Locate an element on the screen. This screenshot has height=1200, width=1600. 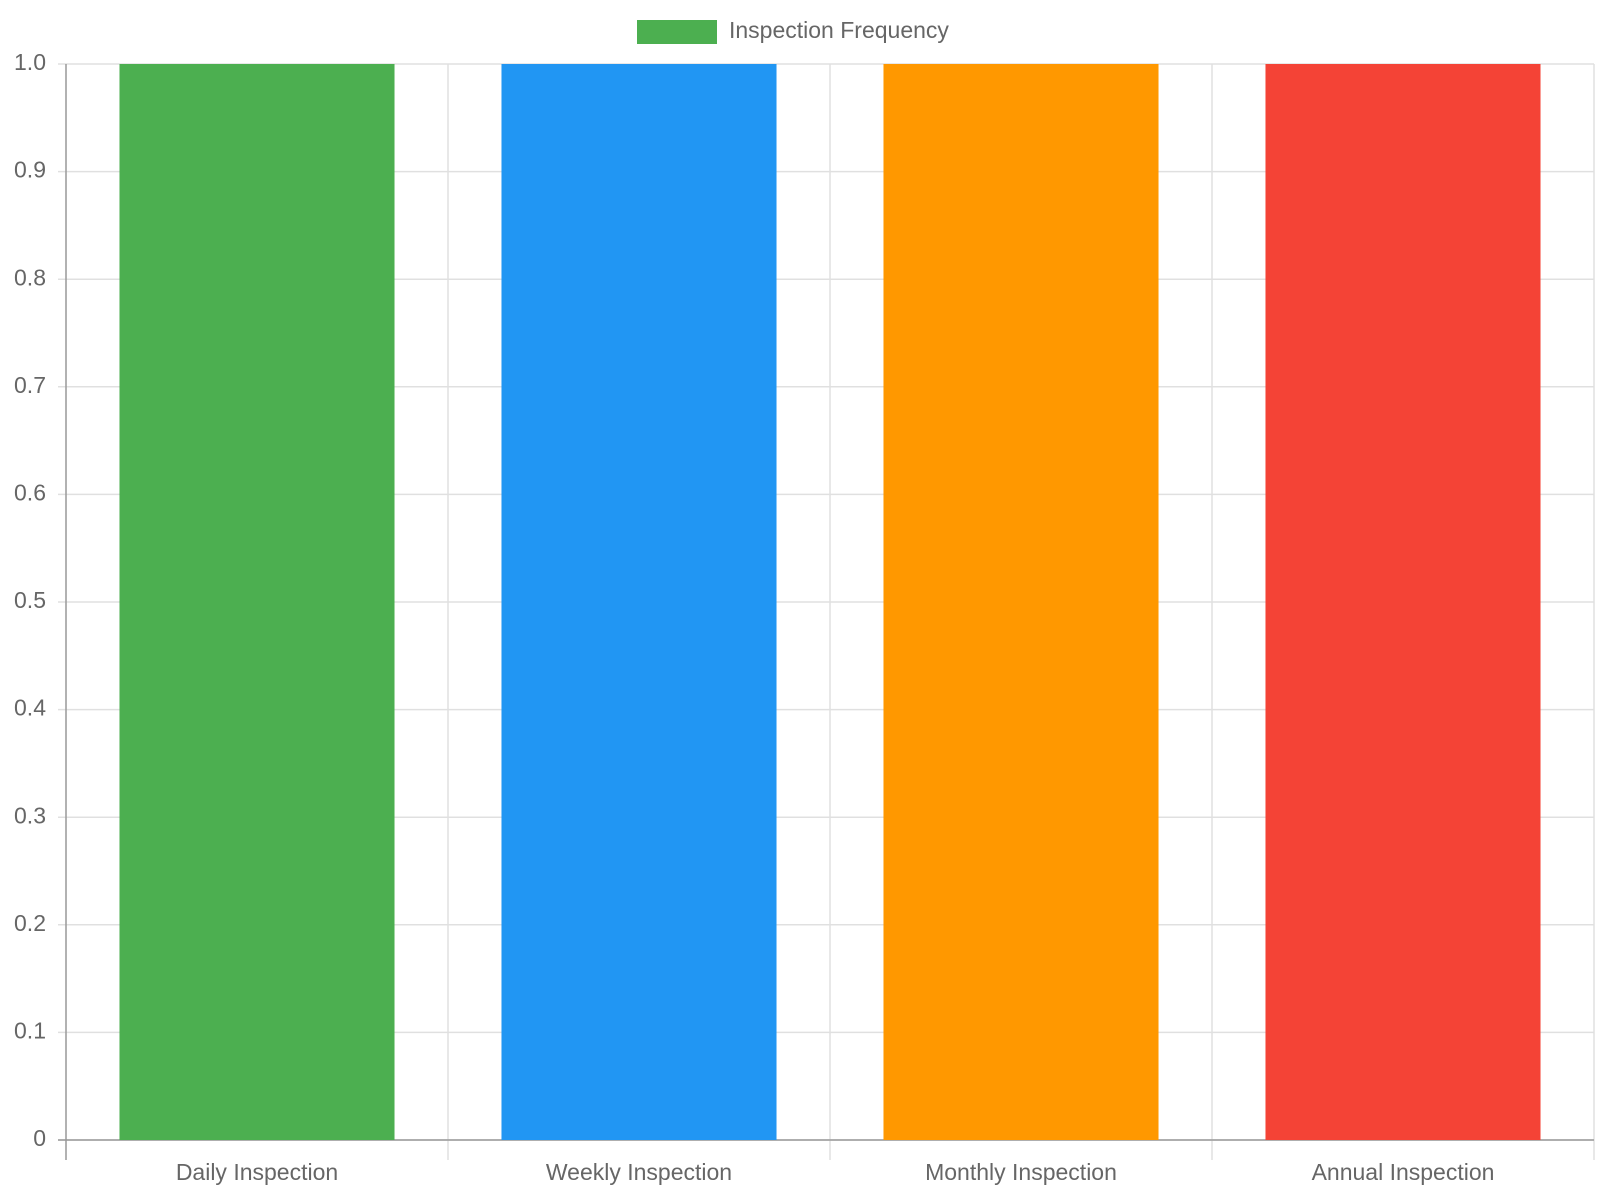
y-tick-label: 0 is located at coordinates (39, 1138).